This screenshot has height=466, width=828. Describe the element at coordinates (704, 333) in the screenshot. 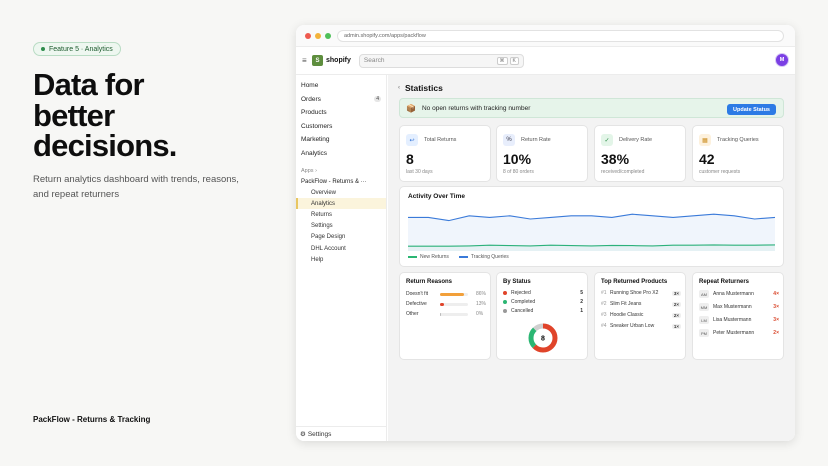

I see `returner-initials: PM` at that location.